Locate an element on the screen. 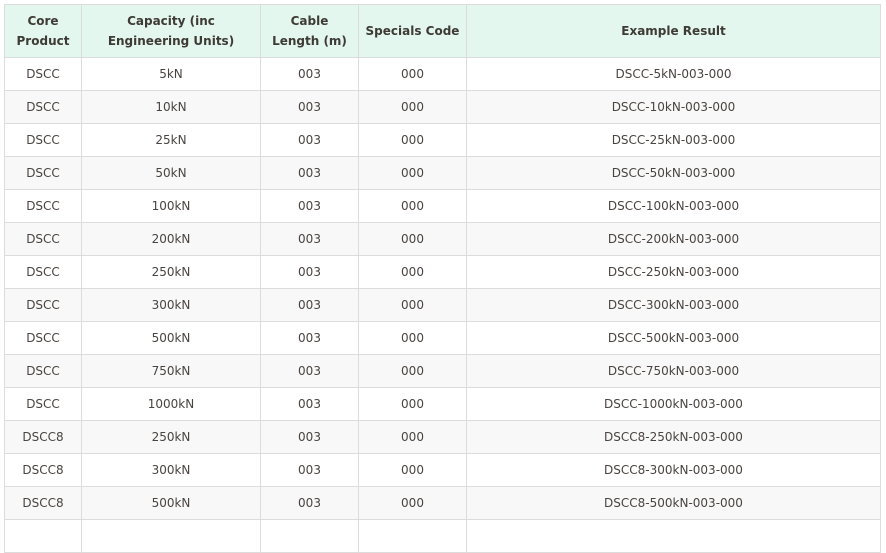 Image resolution: width=886 pixels, height=553 pixels. table-row is located at coordinates (442, 536).